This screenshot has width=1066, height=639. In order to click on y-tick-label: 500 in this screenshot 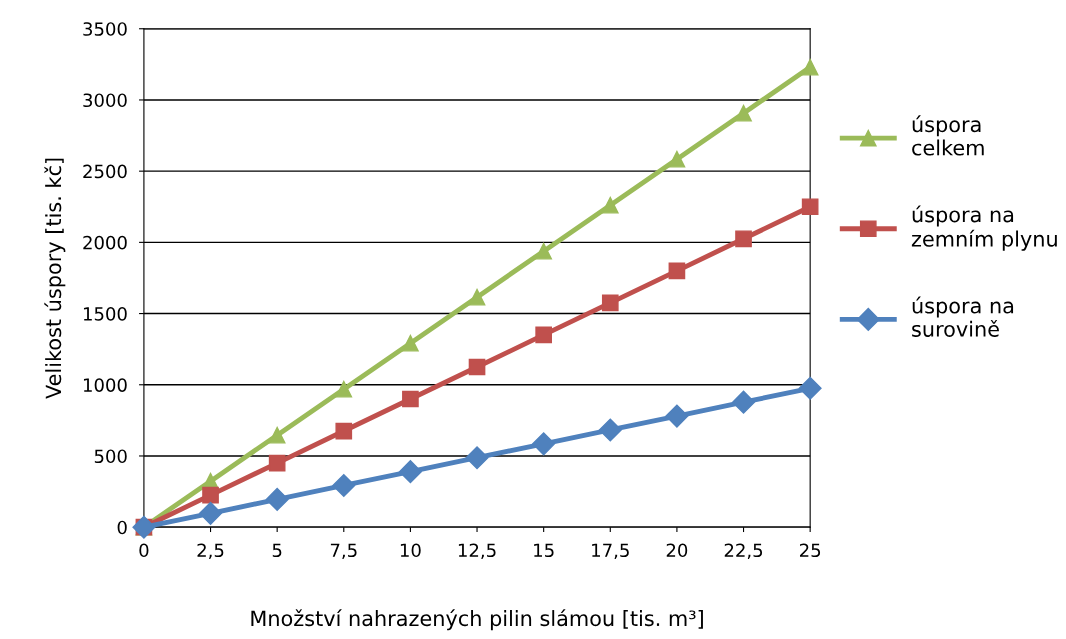, I will do `click(110, 456)`.